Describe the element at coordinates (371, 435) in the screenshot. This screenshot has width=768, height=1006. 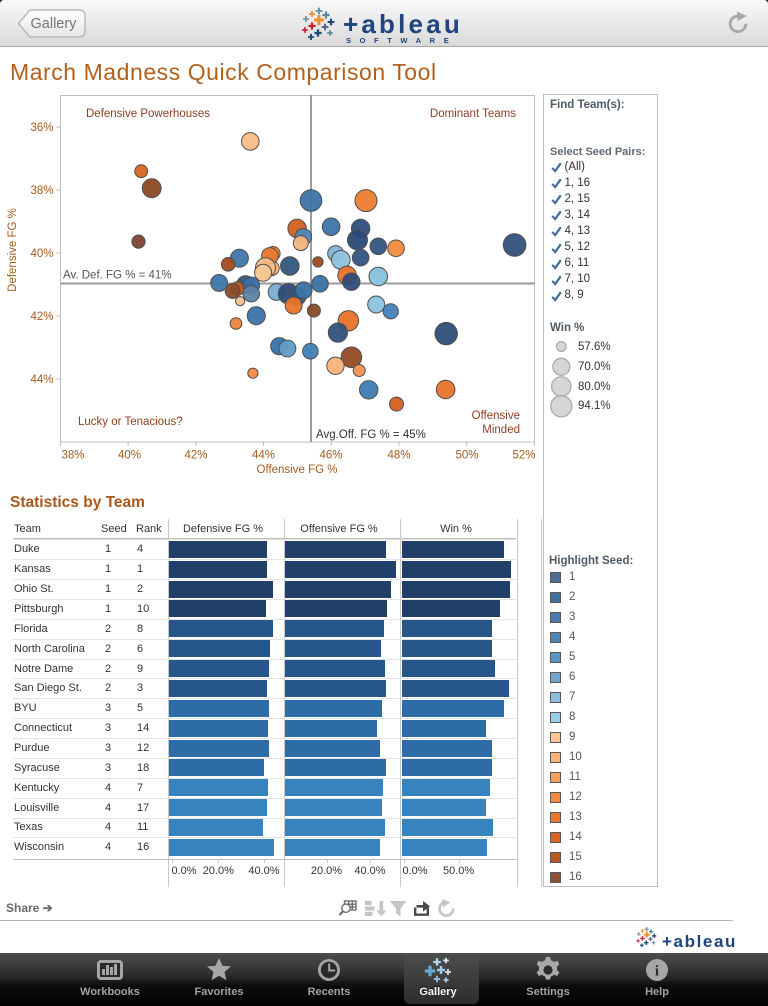
I see `svg-text: Avg.Off. FG % = 45%` at that location.